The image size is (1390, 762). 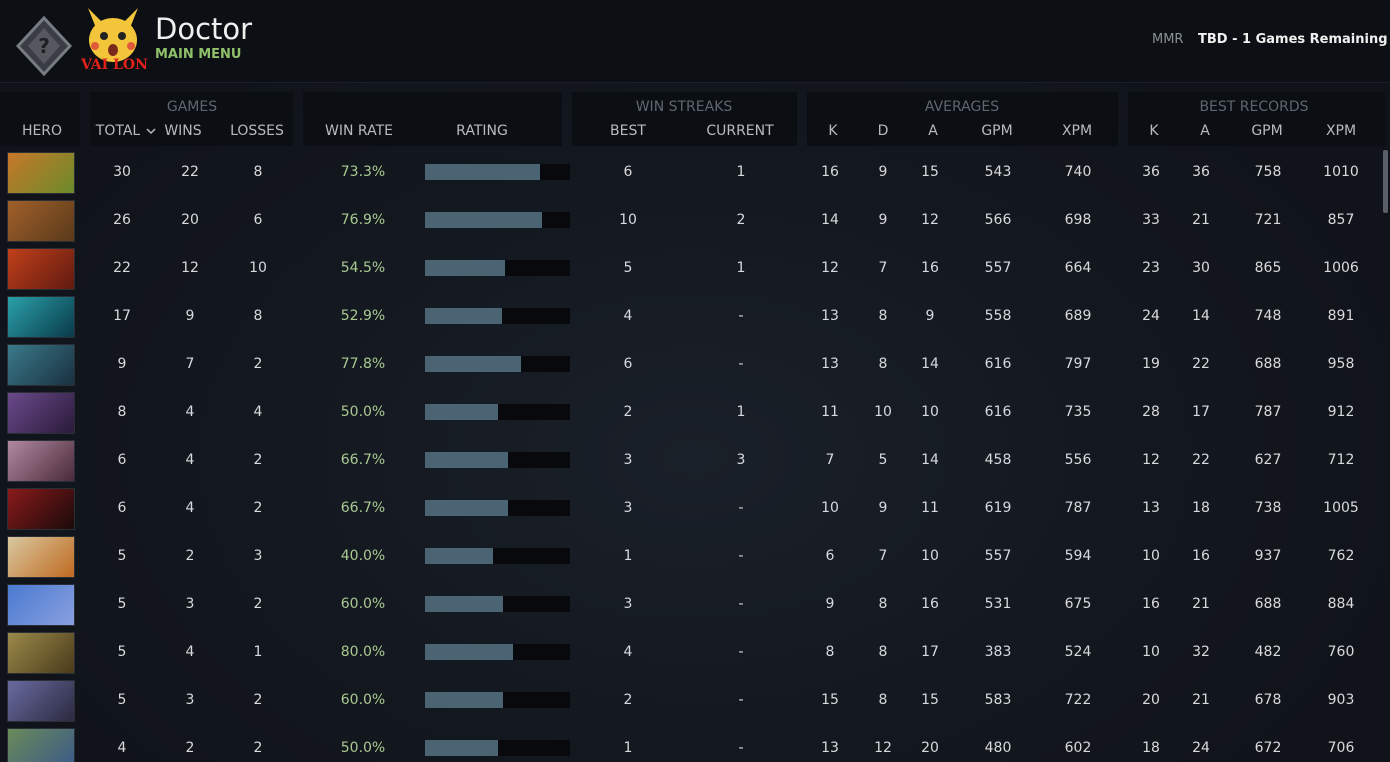 I want to click on table-cell: 1010, so click(x=1341, y=172).